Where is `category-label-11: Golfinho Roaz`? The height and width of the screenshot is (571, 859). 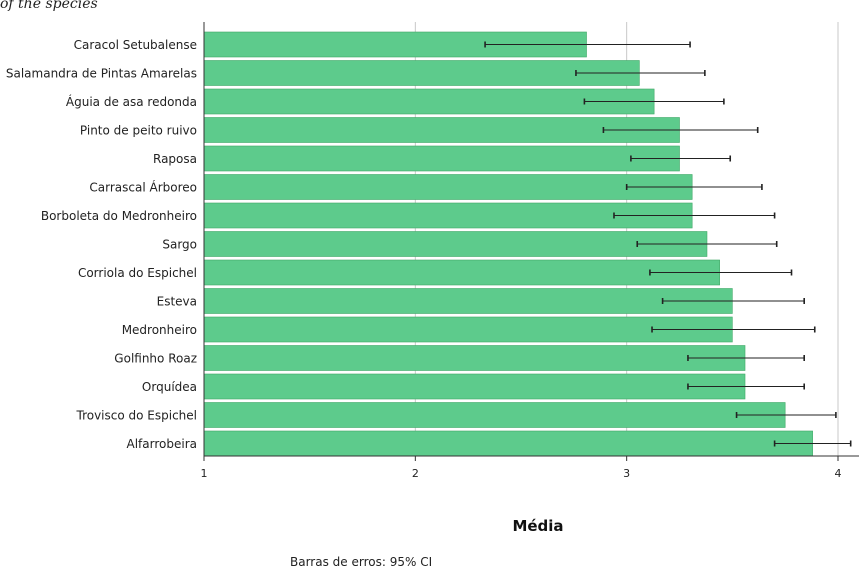
category-label-11: Golfinho Roaz is located at coordinates (155, 359).